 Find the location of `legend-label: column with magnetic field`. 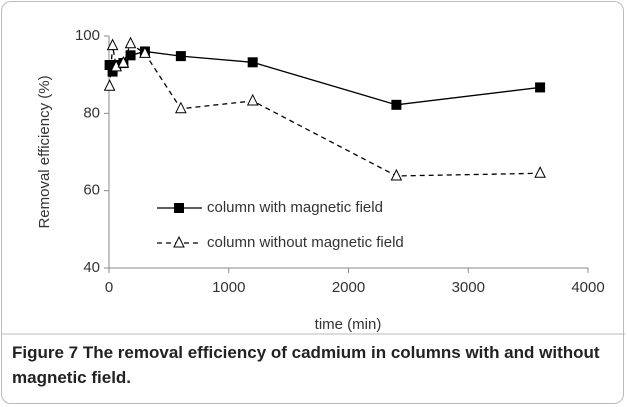

legend-label: column with magnetic field is located at coordinates (295, 207).